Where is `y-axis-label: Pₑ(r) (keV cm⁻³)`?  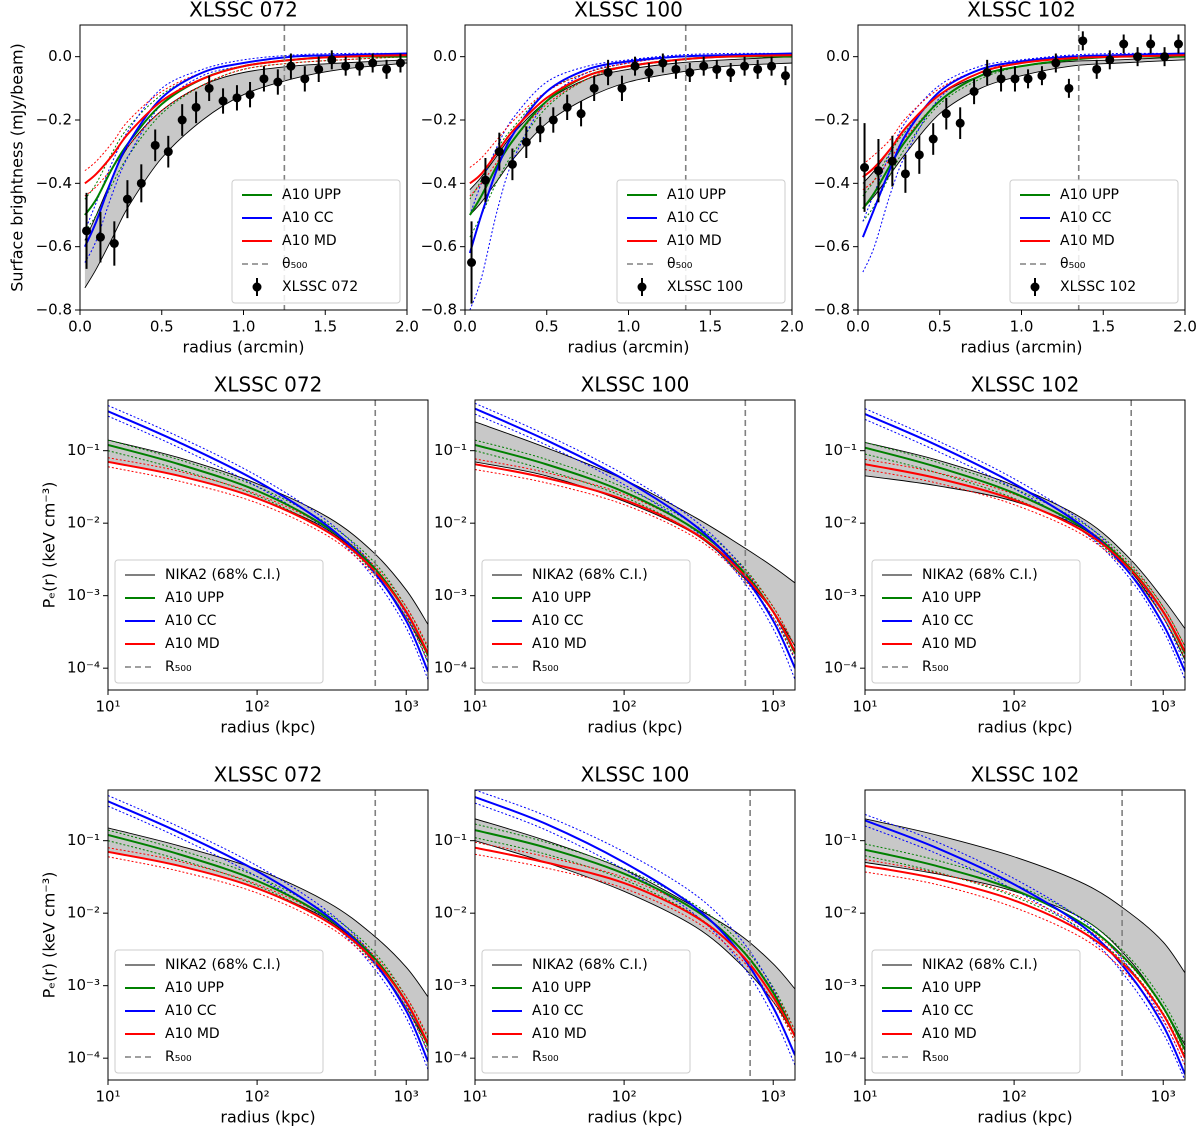
y-axis-label: Pₑ(r) (keV cm⁻³) is located at coordinates (49, 935).